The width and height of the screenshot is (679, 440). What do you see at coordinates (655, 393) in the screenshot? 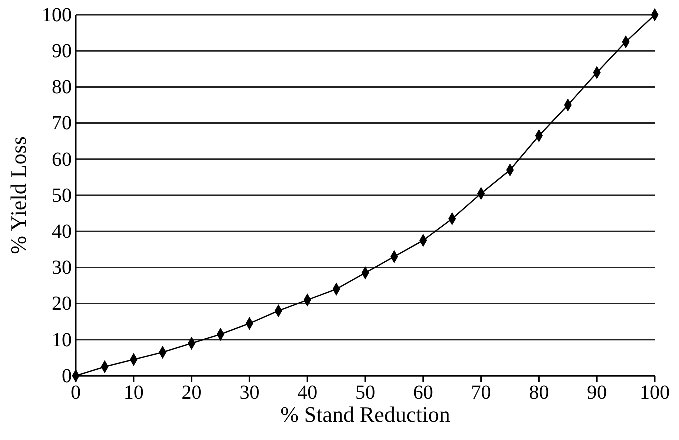
I see `x-tick-label: 100` at bounding box center [655, 393].